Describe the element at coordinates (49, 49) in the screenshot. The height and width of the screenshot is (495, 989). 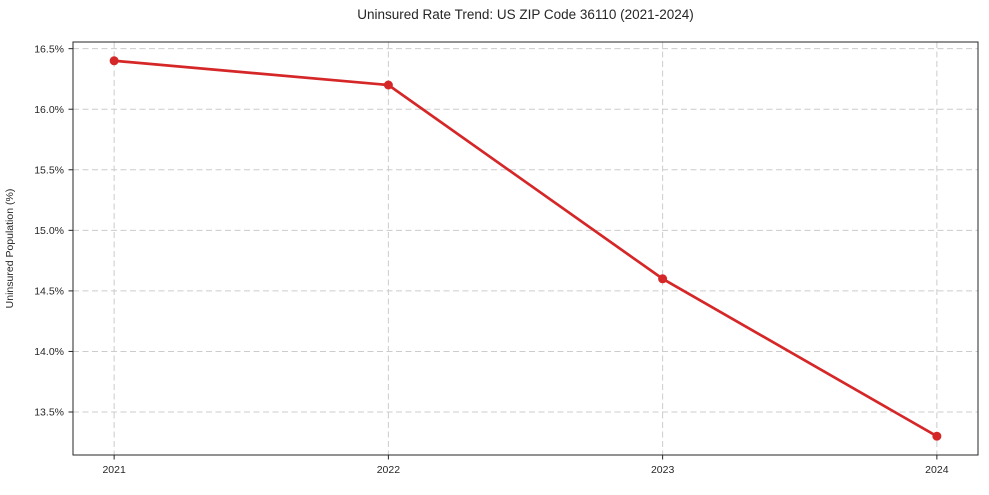
I see `y-tick-label: 16.5%` at that location.